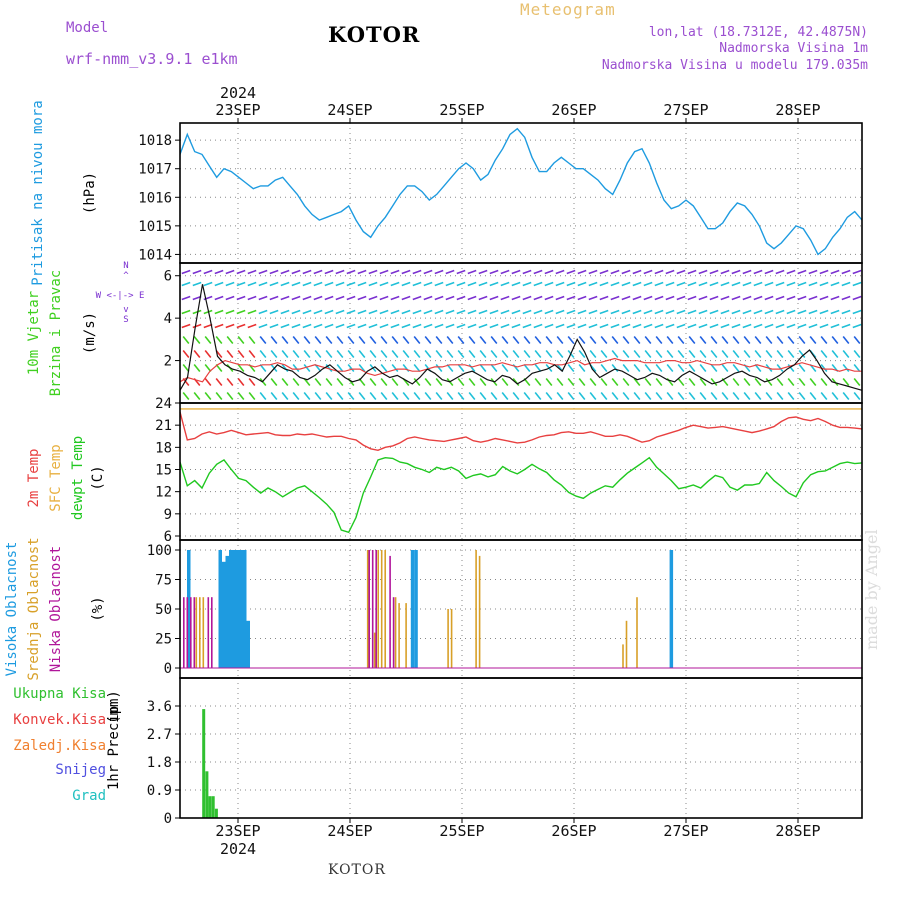 This screenshot has height=900, width=900. Describe the element at coordinates (155, 170) in the screenshot. I see `y-tick-label: 1017` at that location.